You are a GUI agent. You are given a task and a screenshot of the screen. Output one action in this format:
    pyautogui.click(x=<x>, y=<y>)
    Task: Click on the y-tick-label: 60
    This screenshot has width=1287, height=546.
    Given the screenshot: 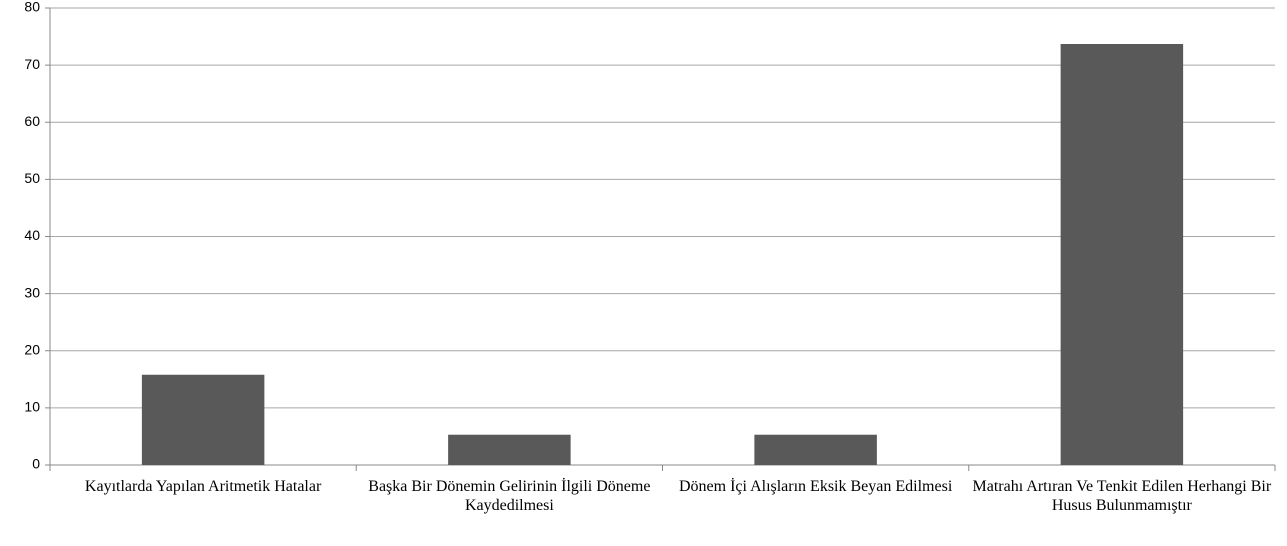 What is the action you would take?
    pyautogui.click(x=32, y=121)
    